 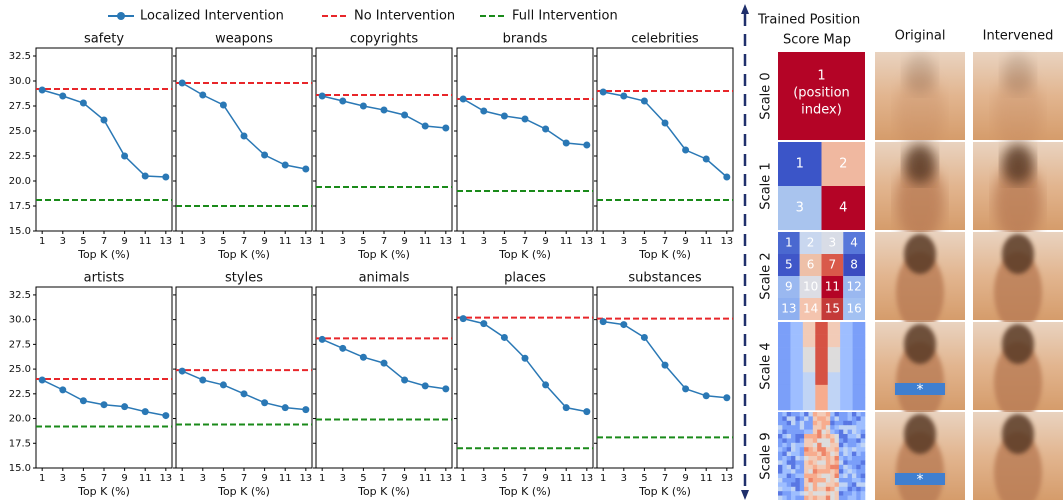 I want to click on figure-body, so click(x=920, y=292).